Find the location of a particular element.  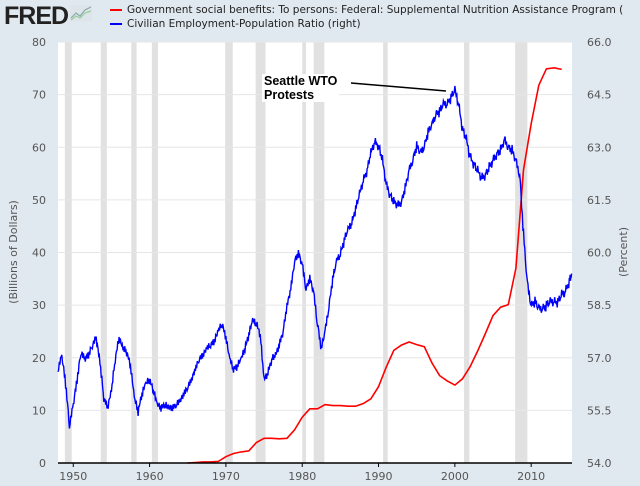

y-left-tick-label: 60 is located at coordinates (39, 147).